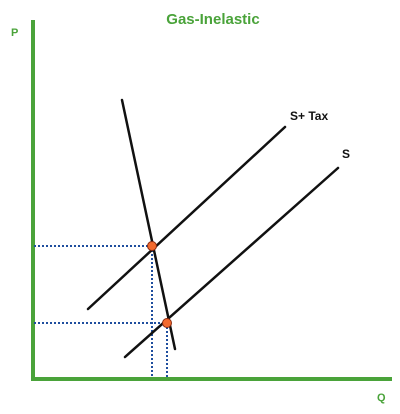 The image size is (400, 414). Describe the element at coordinates (381, 398) in the screenshot. I see `x-axis-label: Q` at that location.